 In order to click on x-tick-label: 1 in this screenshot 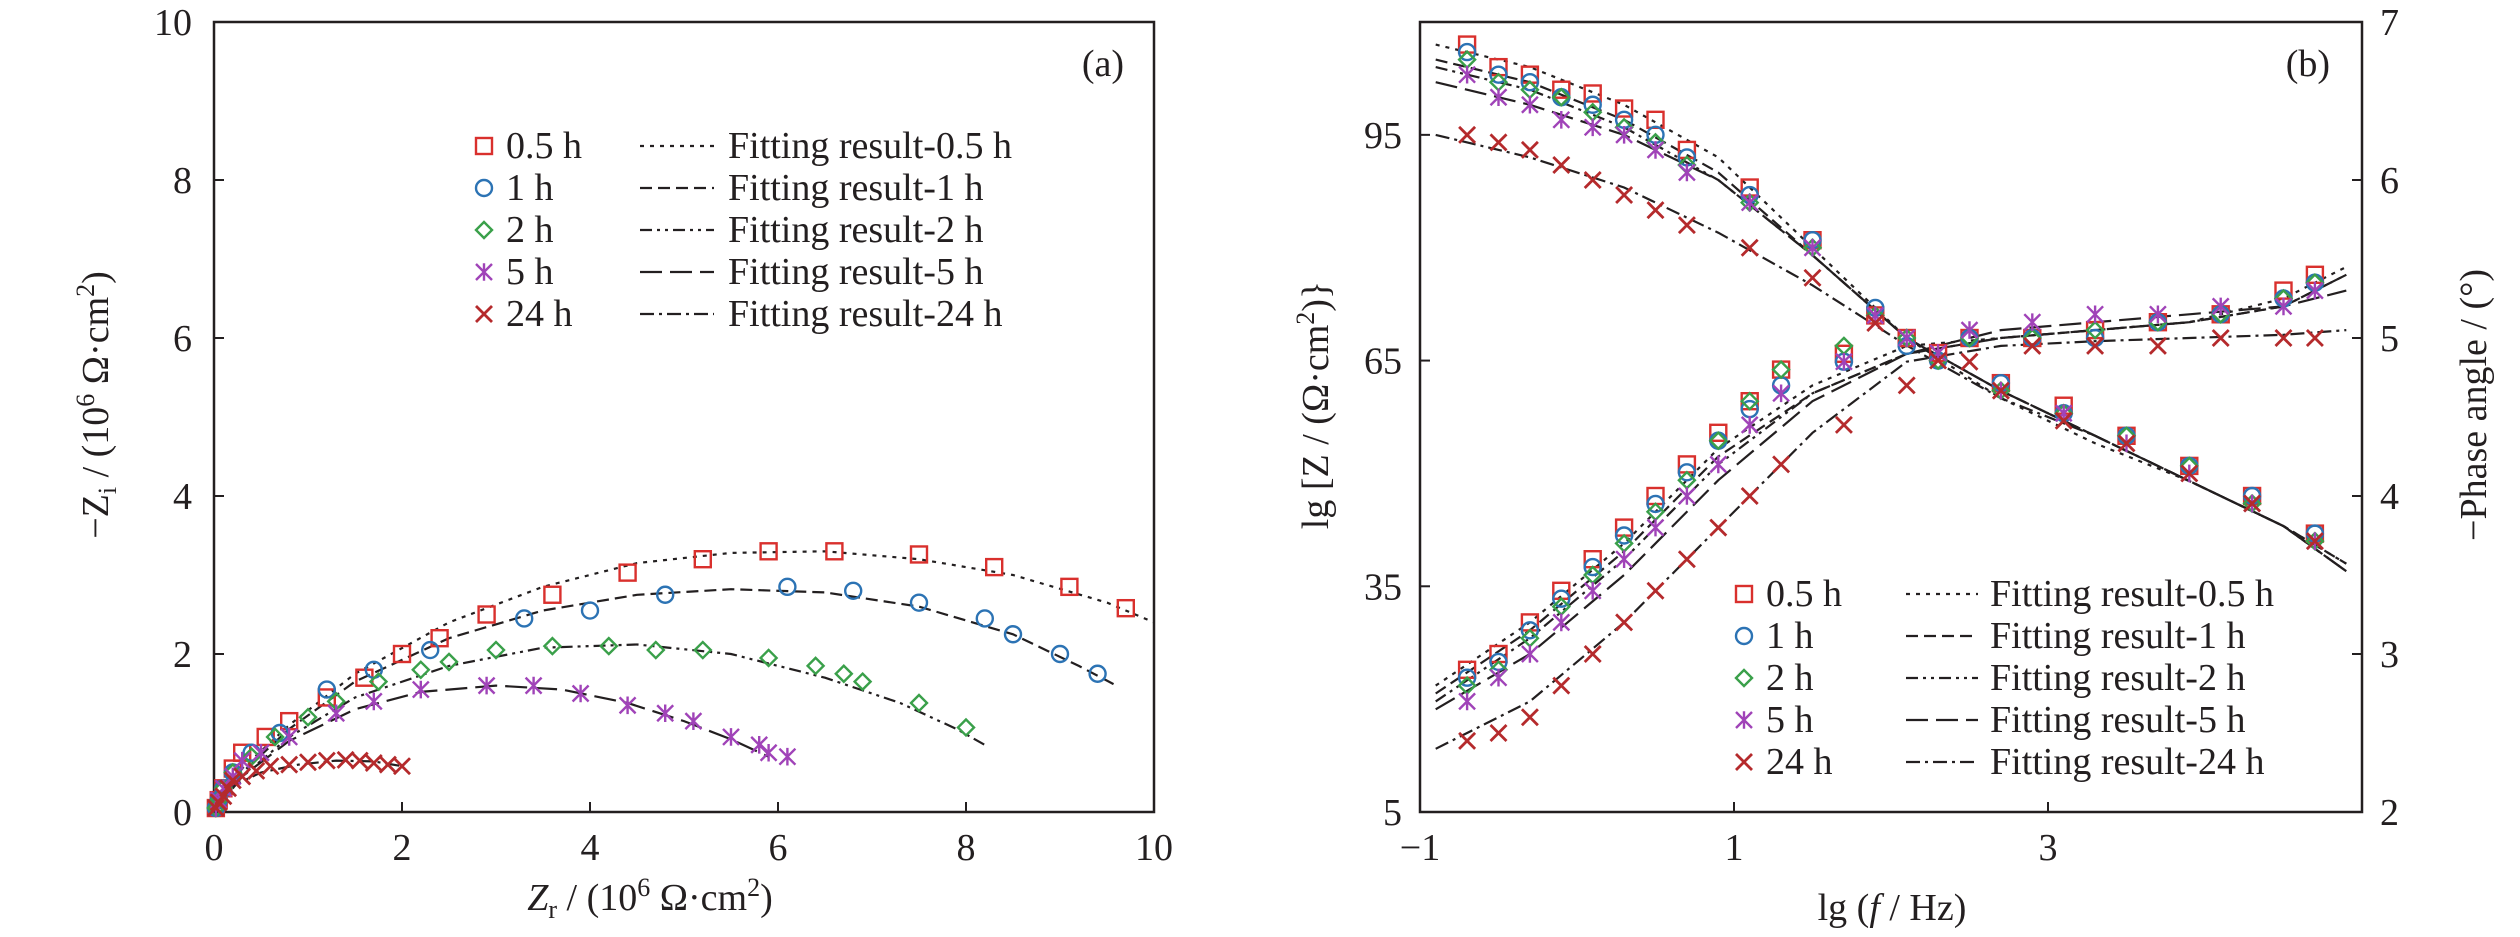, I will do `click(1734, 848)`.